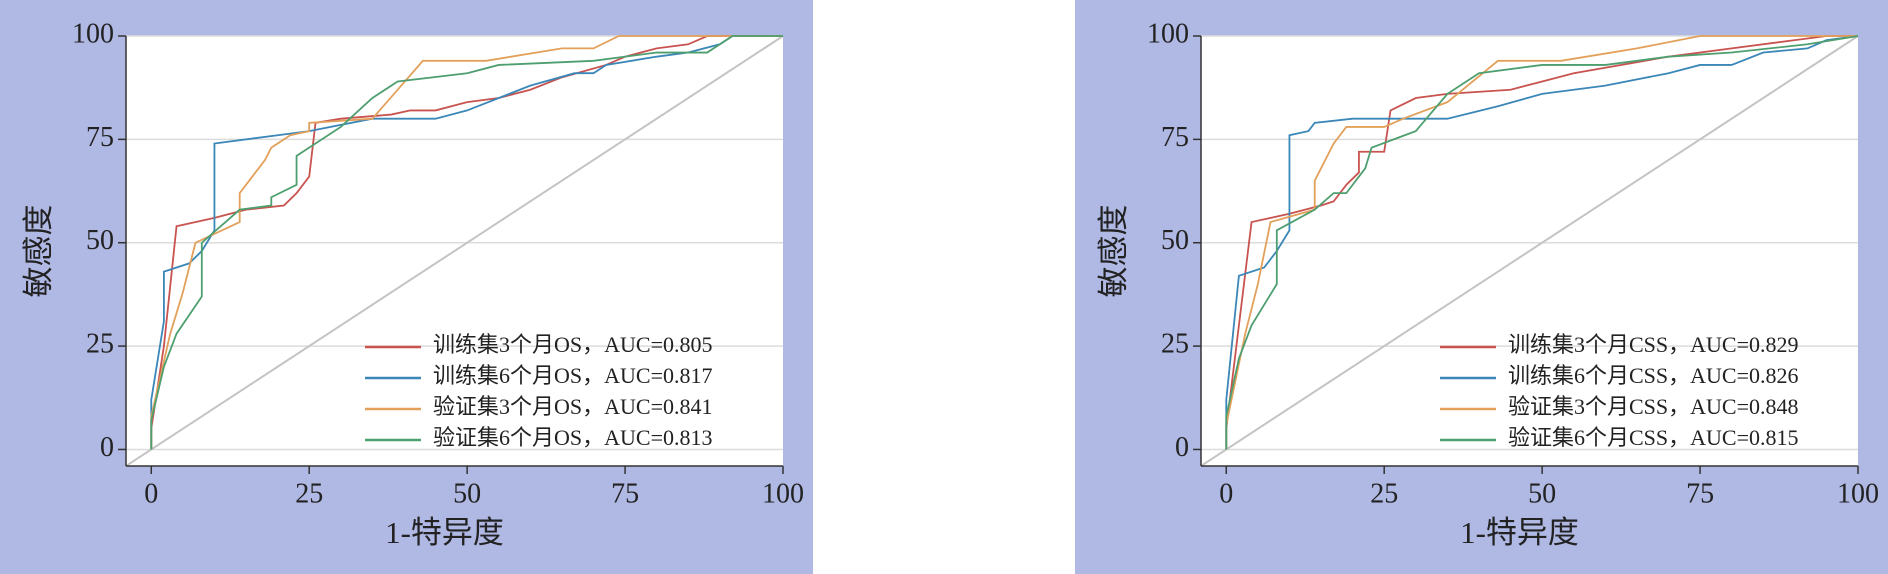 The width and height of the screenshot is (1888, 574). Describe the element at coordinates (1653, 375) in the screenshot. I see `legend-label: 训练集6个月CSS，AUC=0.826` at that location.